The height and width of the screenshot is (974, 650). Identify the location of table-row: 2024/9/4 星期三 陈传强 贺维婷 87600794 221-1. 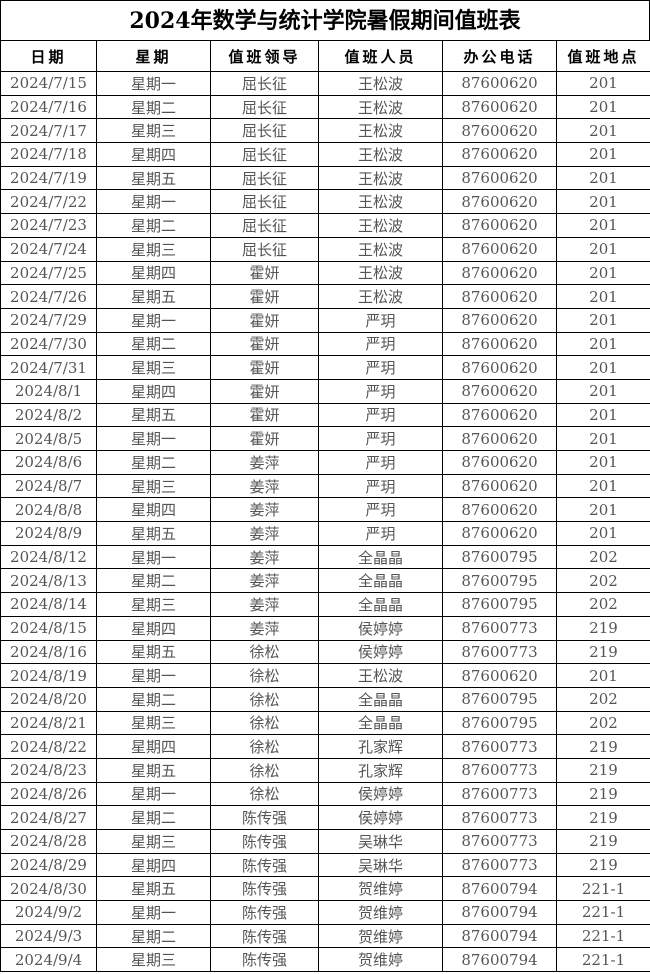
(325, 960).